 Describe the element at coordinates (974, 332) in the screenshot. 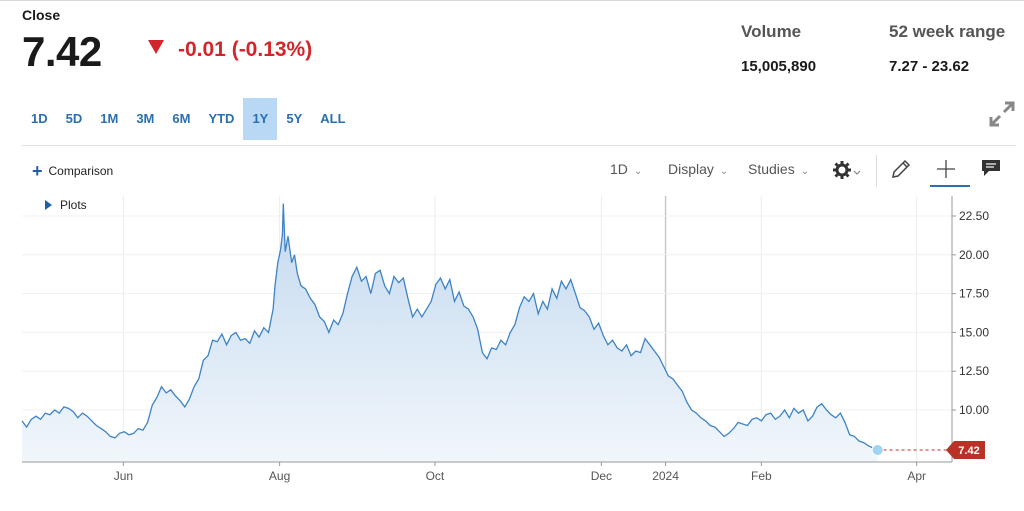

I see `y-tick-label: 15.00` at that location.